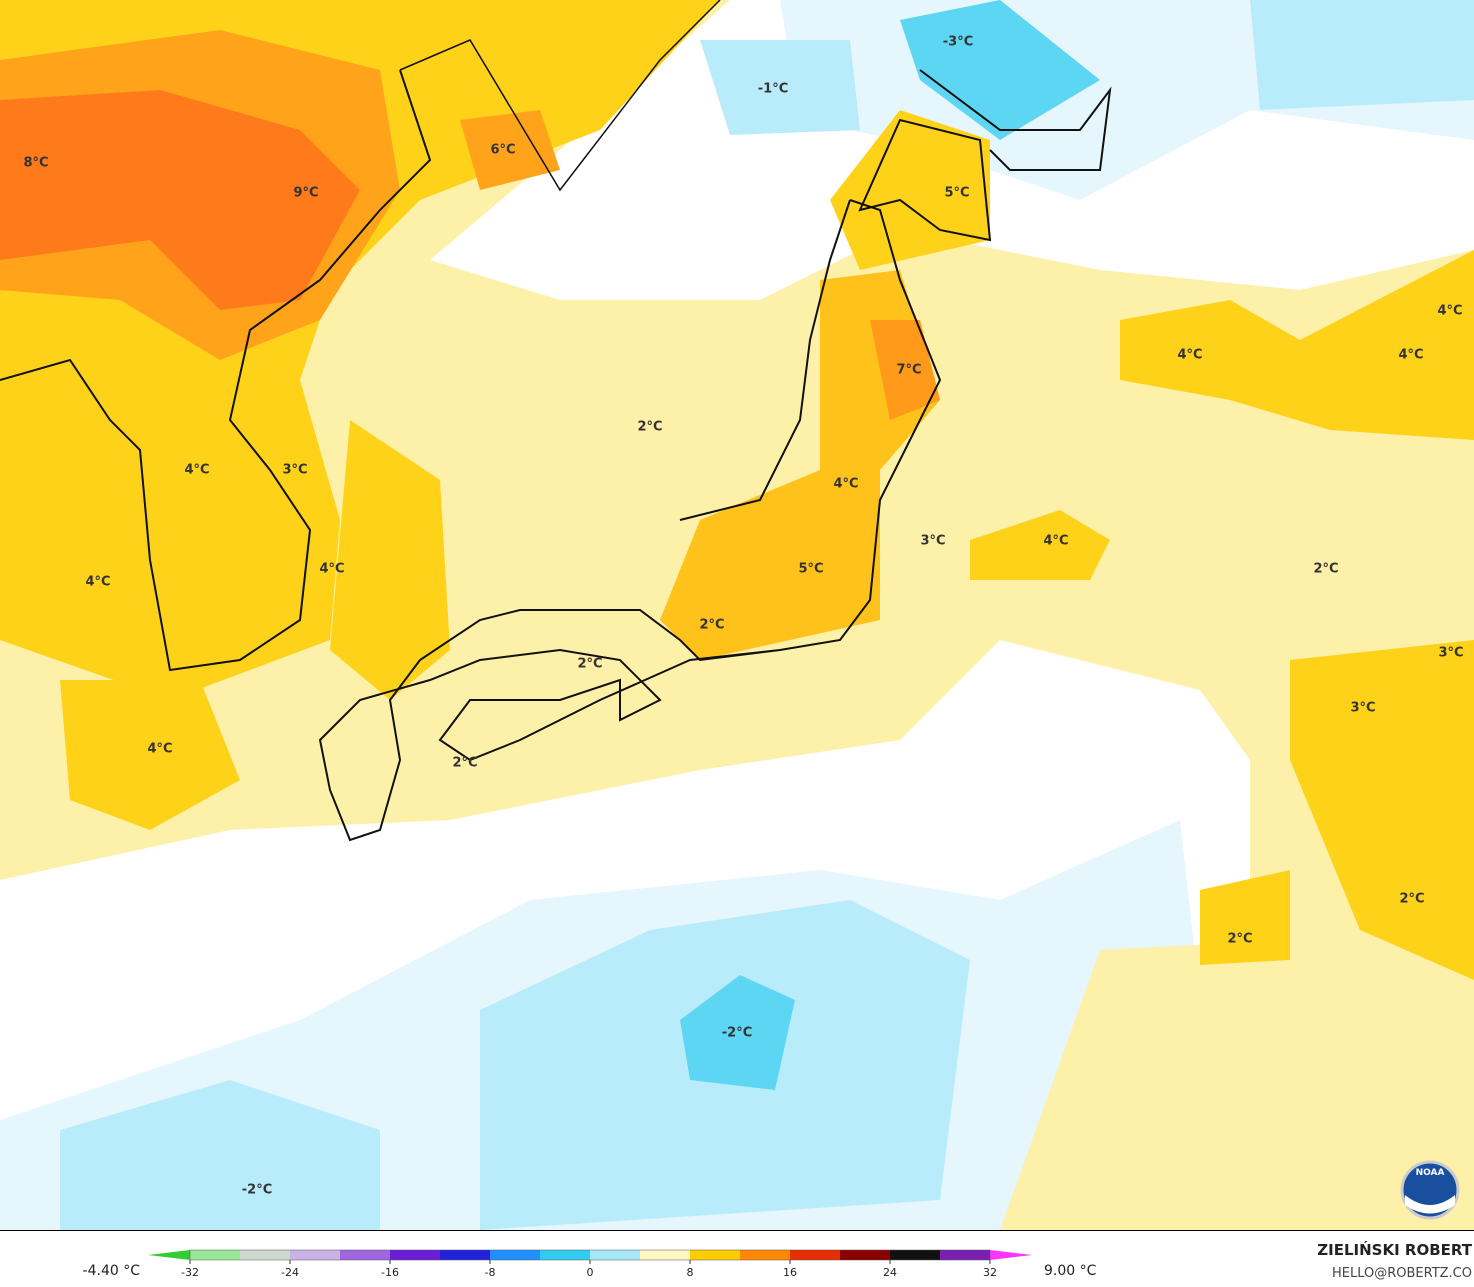  I want to click on colorbar-max: 9.00 °C, so click(1070, 1271).